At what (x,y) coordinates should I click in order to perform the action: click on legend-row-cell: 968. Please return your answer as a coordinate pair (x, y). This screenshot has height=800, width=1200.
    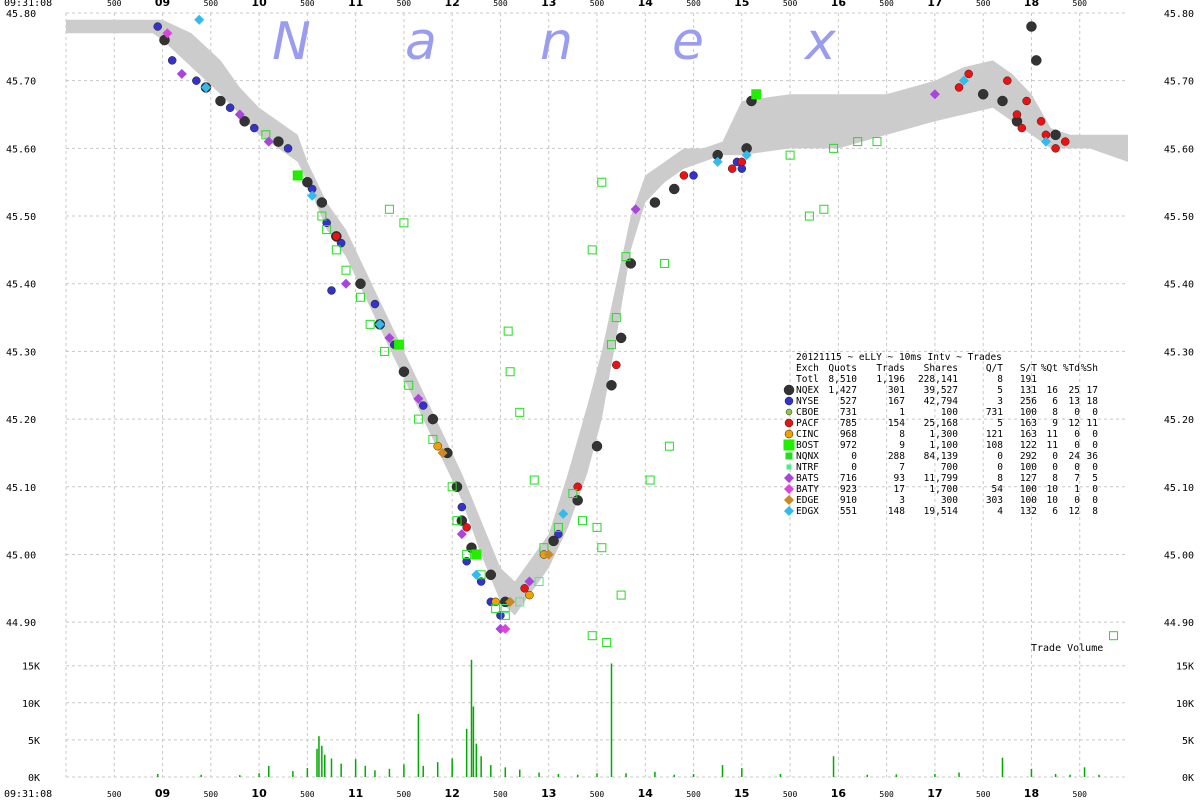
    Looking at the image, I should click on (848, 434).